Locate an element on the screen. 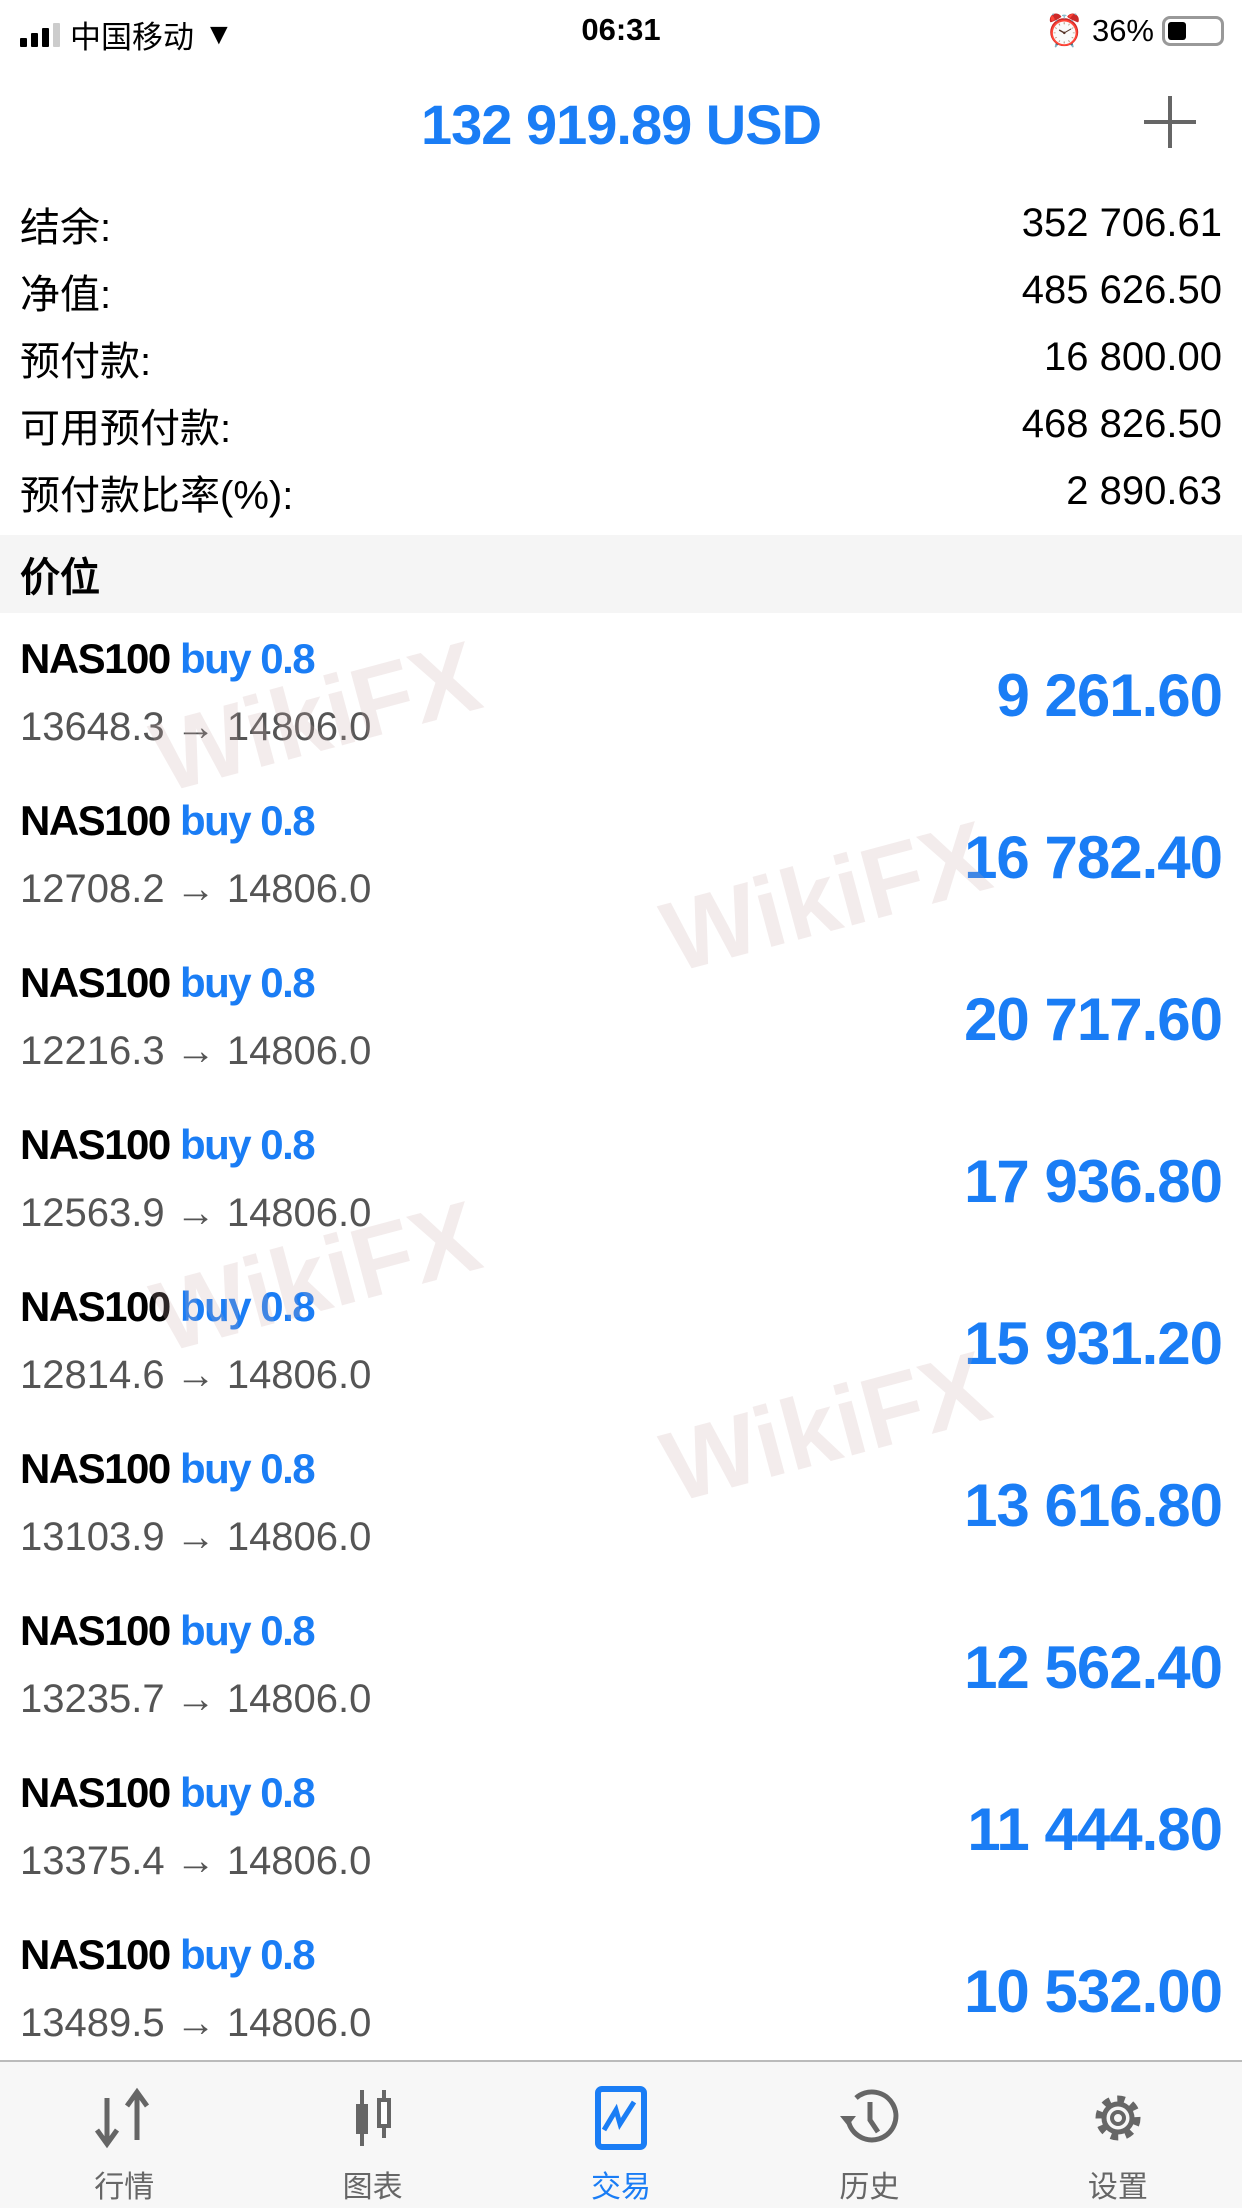 The height and width of the screenshot is (2208, 1242). tab-trade: 交易 is located at coordinates (621, 2135).